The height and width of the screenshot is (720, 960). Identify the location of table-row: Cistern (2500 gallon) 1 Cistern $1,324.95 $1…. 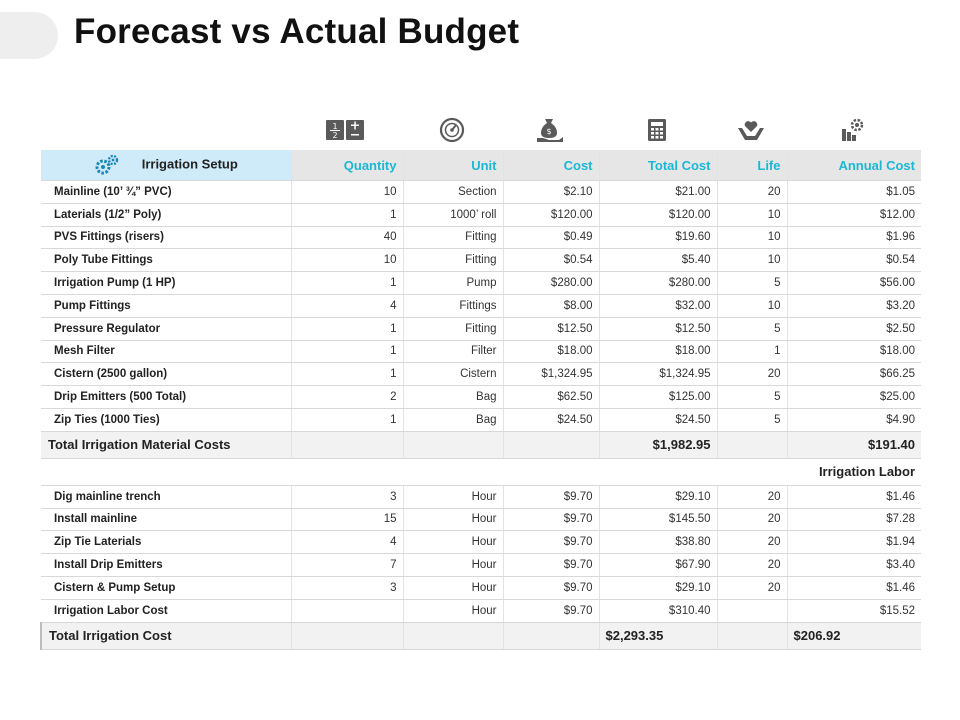
(481, 374).